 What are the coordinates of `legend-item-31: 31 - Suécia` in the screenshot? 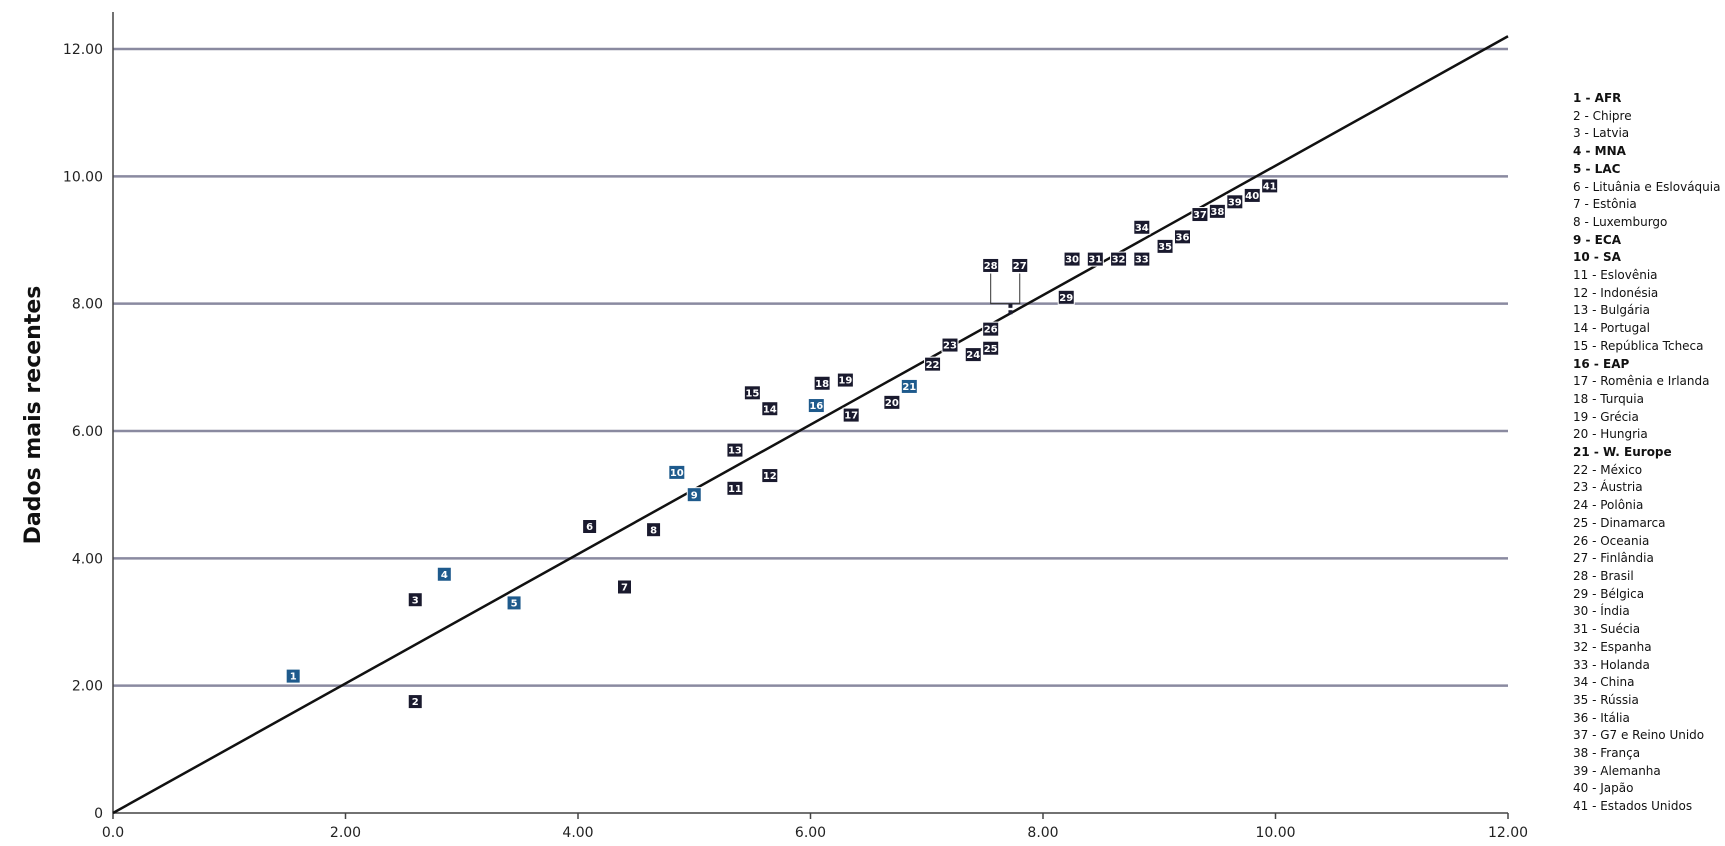 It's located at (1607, 629).